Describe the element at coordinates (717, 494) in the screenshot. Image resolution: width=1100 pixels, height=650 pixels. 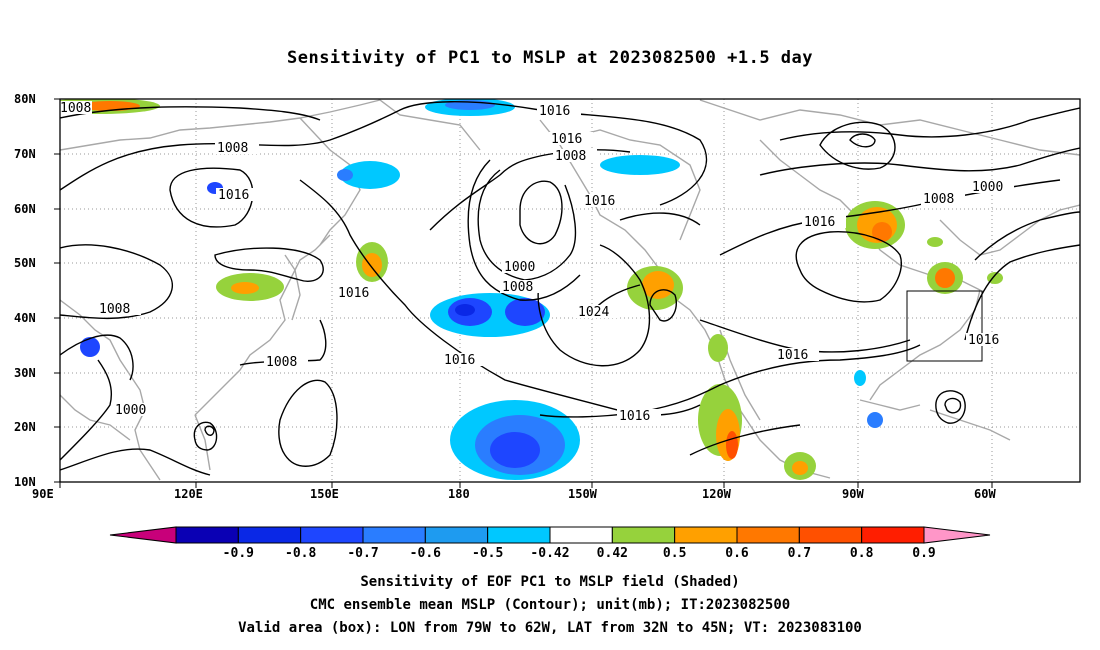
I see `lon-label: 120W` at that location.